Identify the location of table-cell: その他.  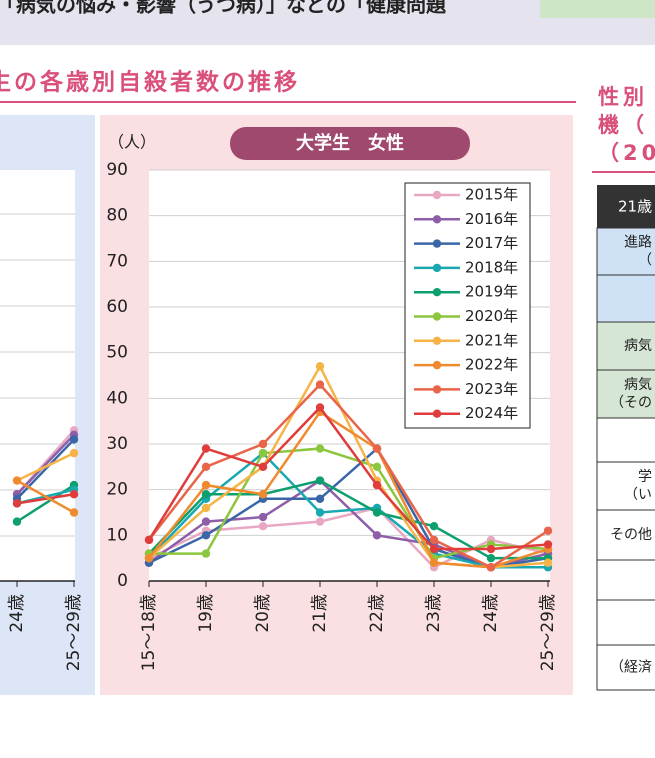
(631, 535).